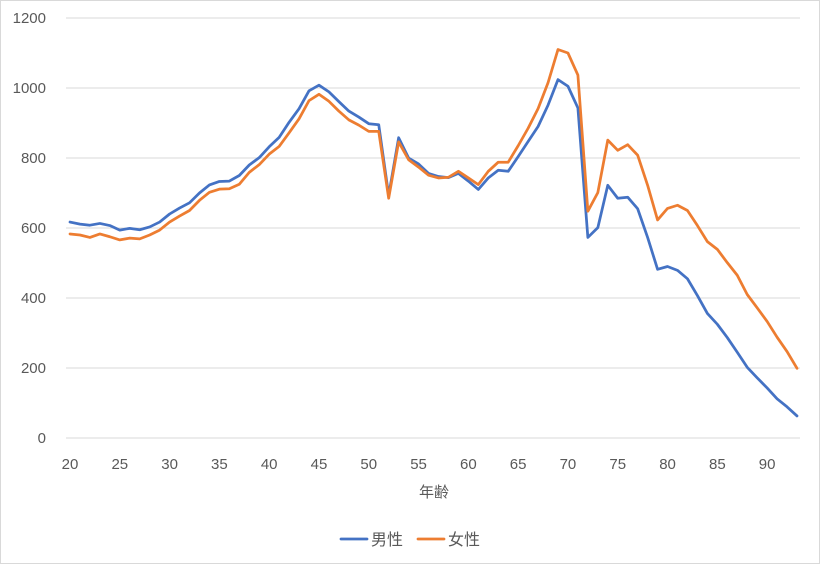  I want to click on legend-item-male: 男性, so click(371, 539).